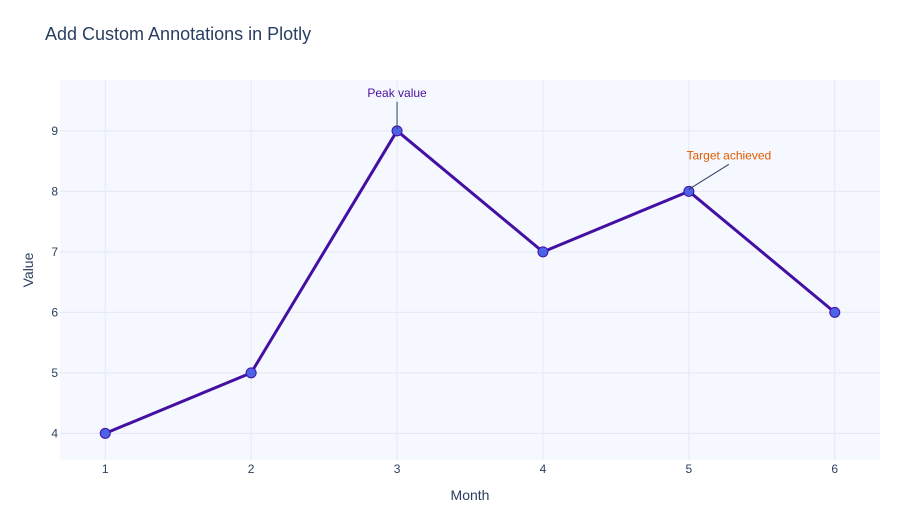 The width and height of the screenshot is (900, 520). Describe the element at coordinates (728, 155) in the screenshot. I see `annotation-label: Target achieved` at that location.